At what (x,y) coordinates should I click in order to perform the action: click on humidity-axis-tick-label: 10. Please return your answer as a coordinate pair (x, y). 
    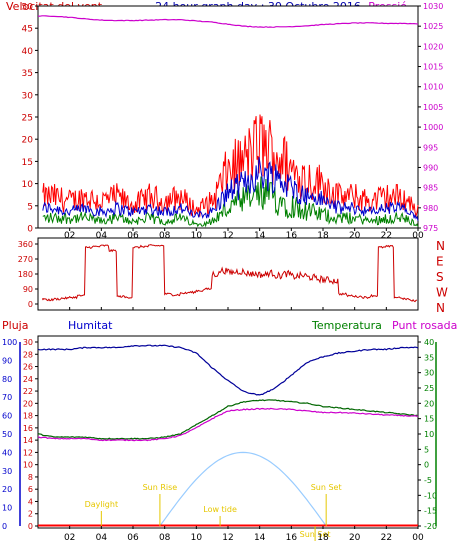
    Looking at the image, I should click on (7, 508).